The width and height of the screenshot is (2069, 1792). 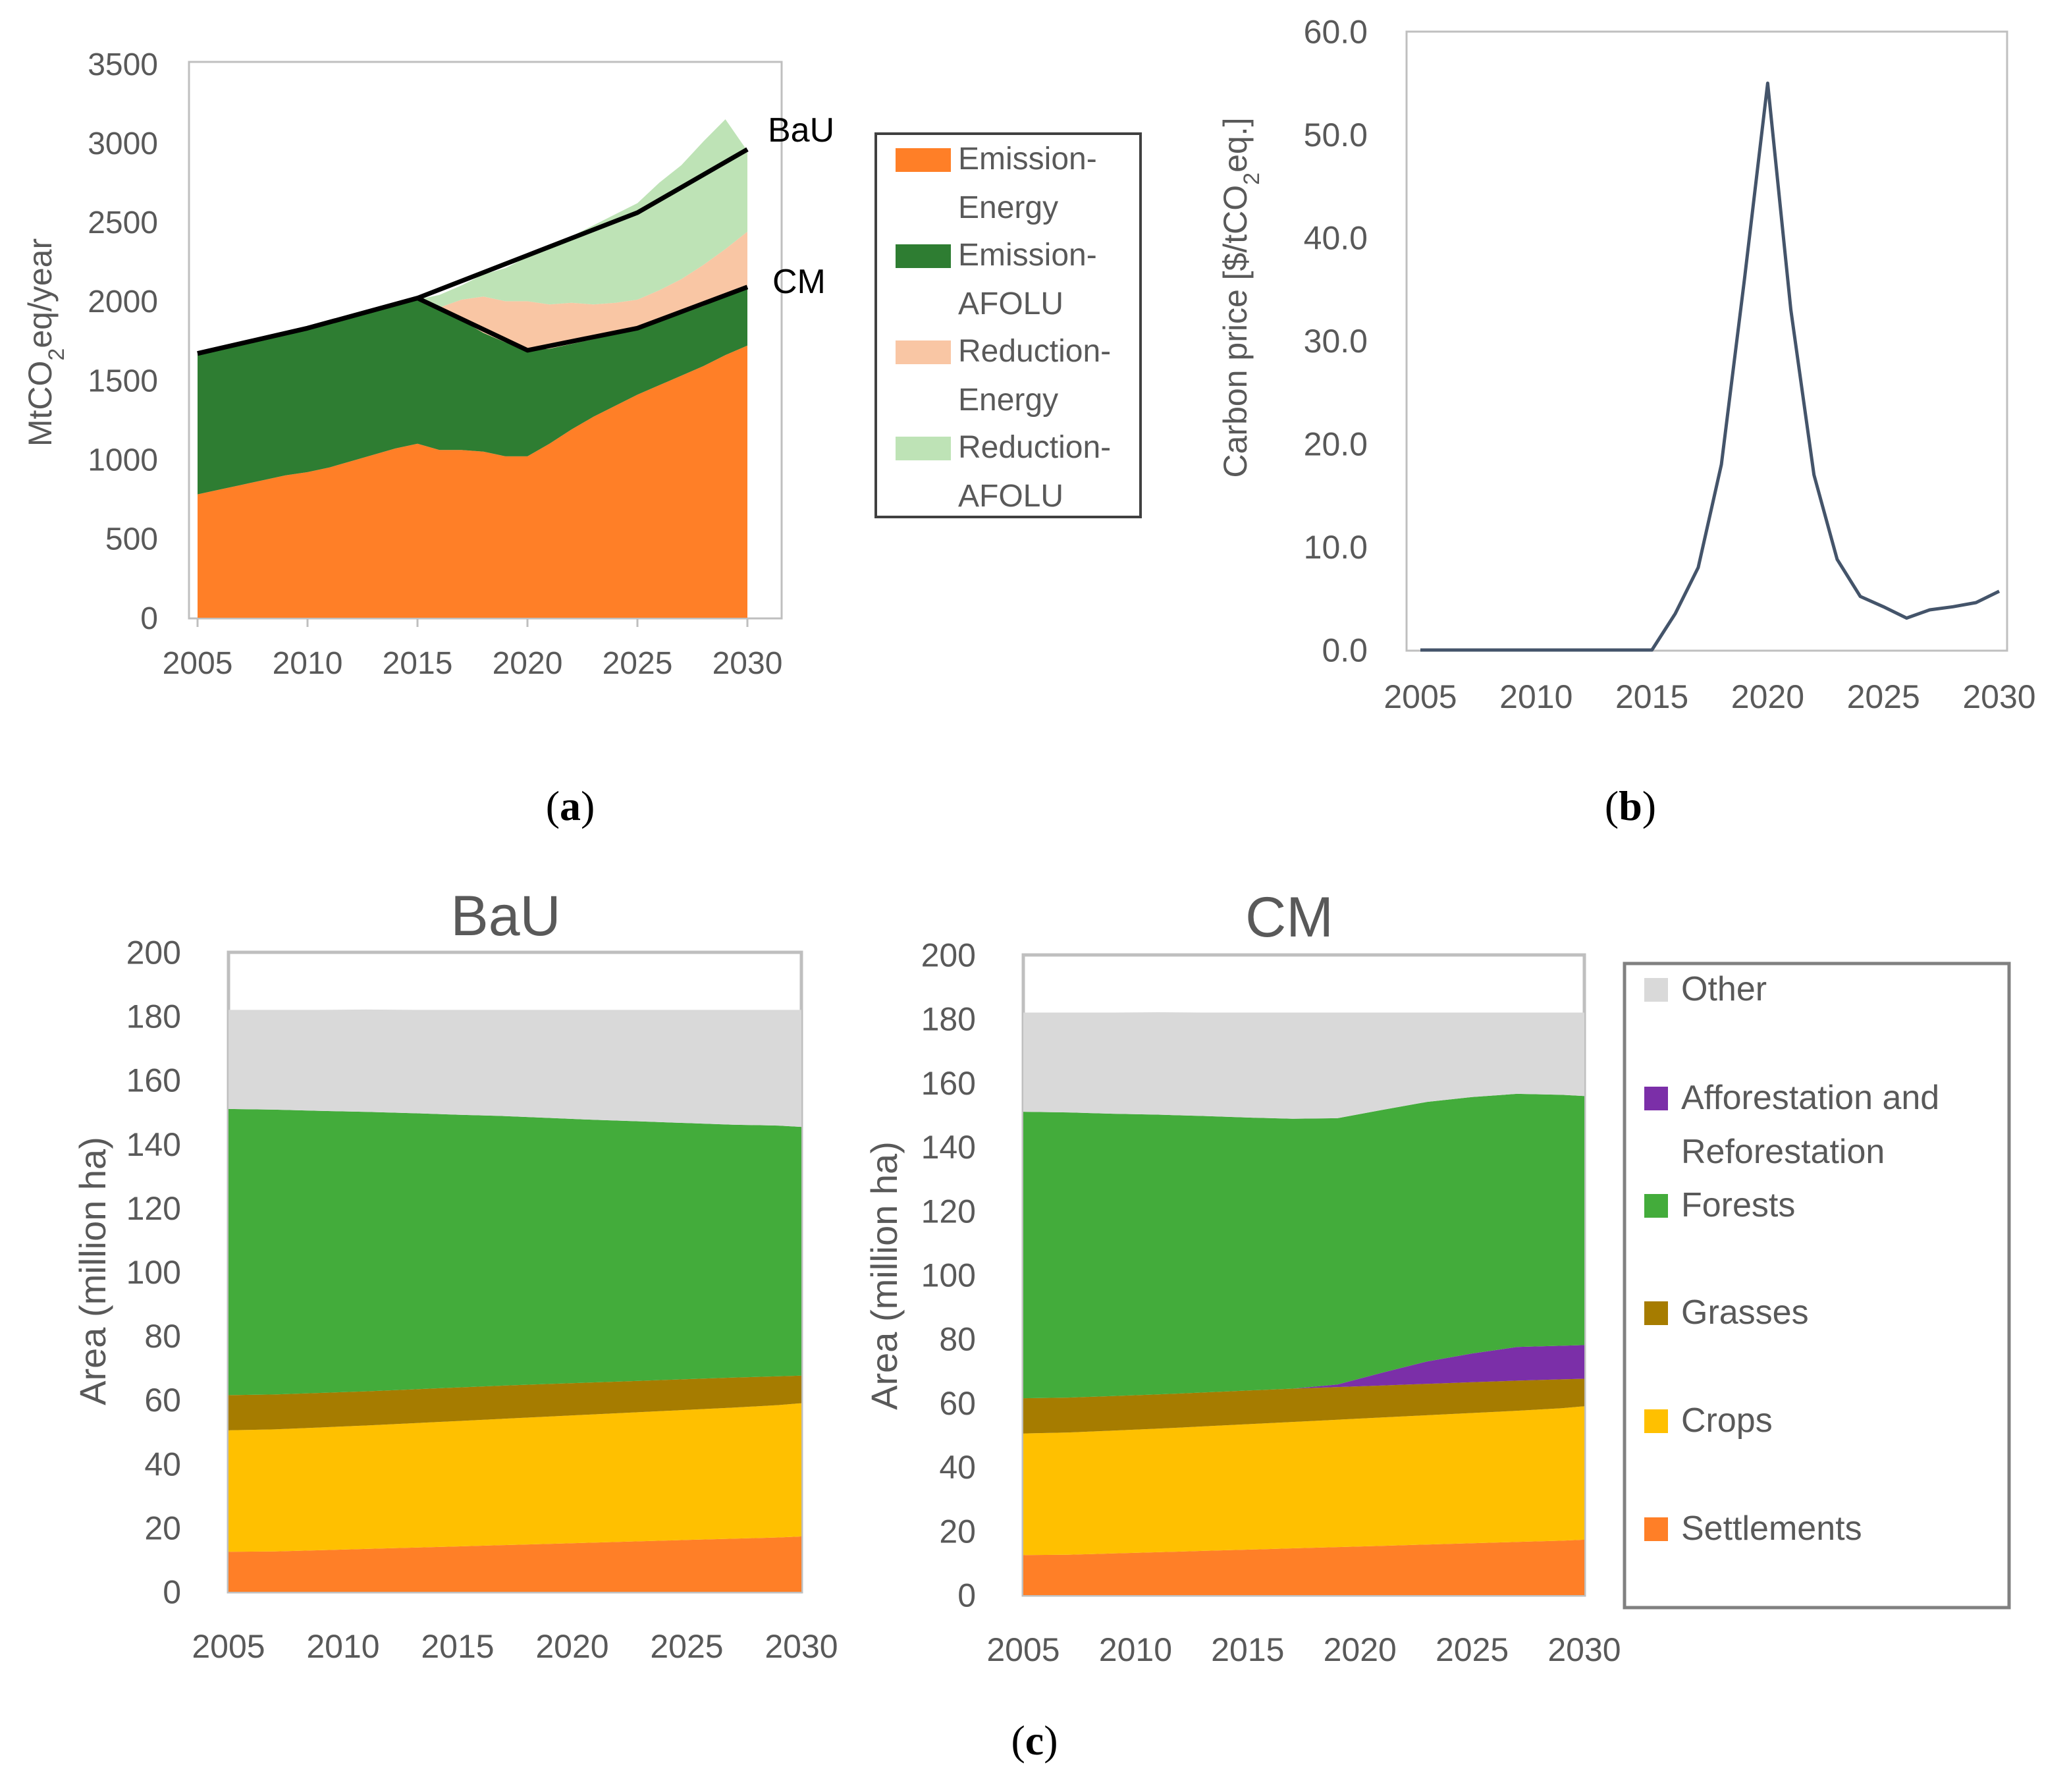 I want to click on annotation-bau: BaU, so click(x=801, y=130).